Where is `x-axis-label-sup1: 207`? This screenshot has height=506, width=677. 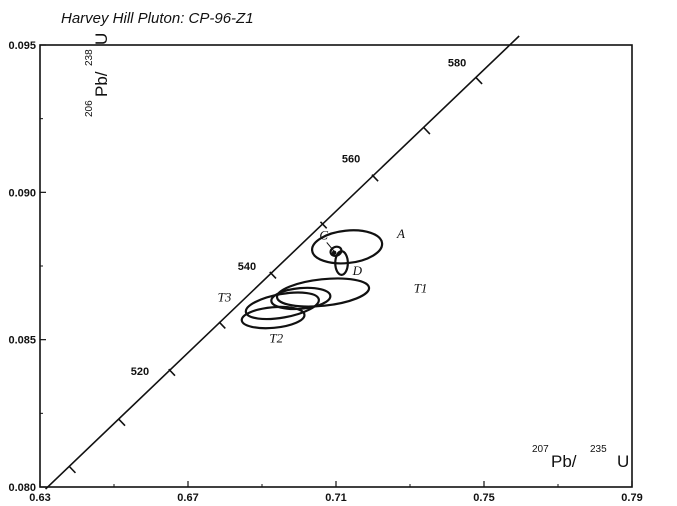
x-axis-label-sup1: 207 is located at coordinates (540, 449).